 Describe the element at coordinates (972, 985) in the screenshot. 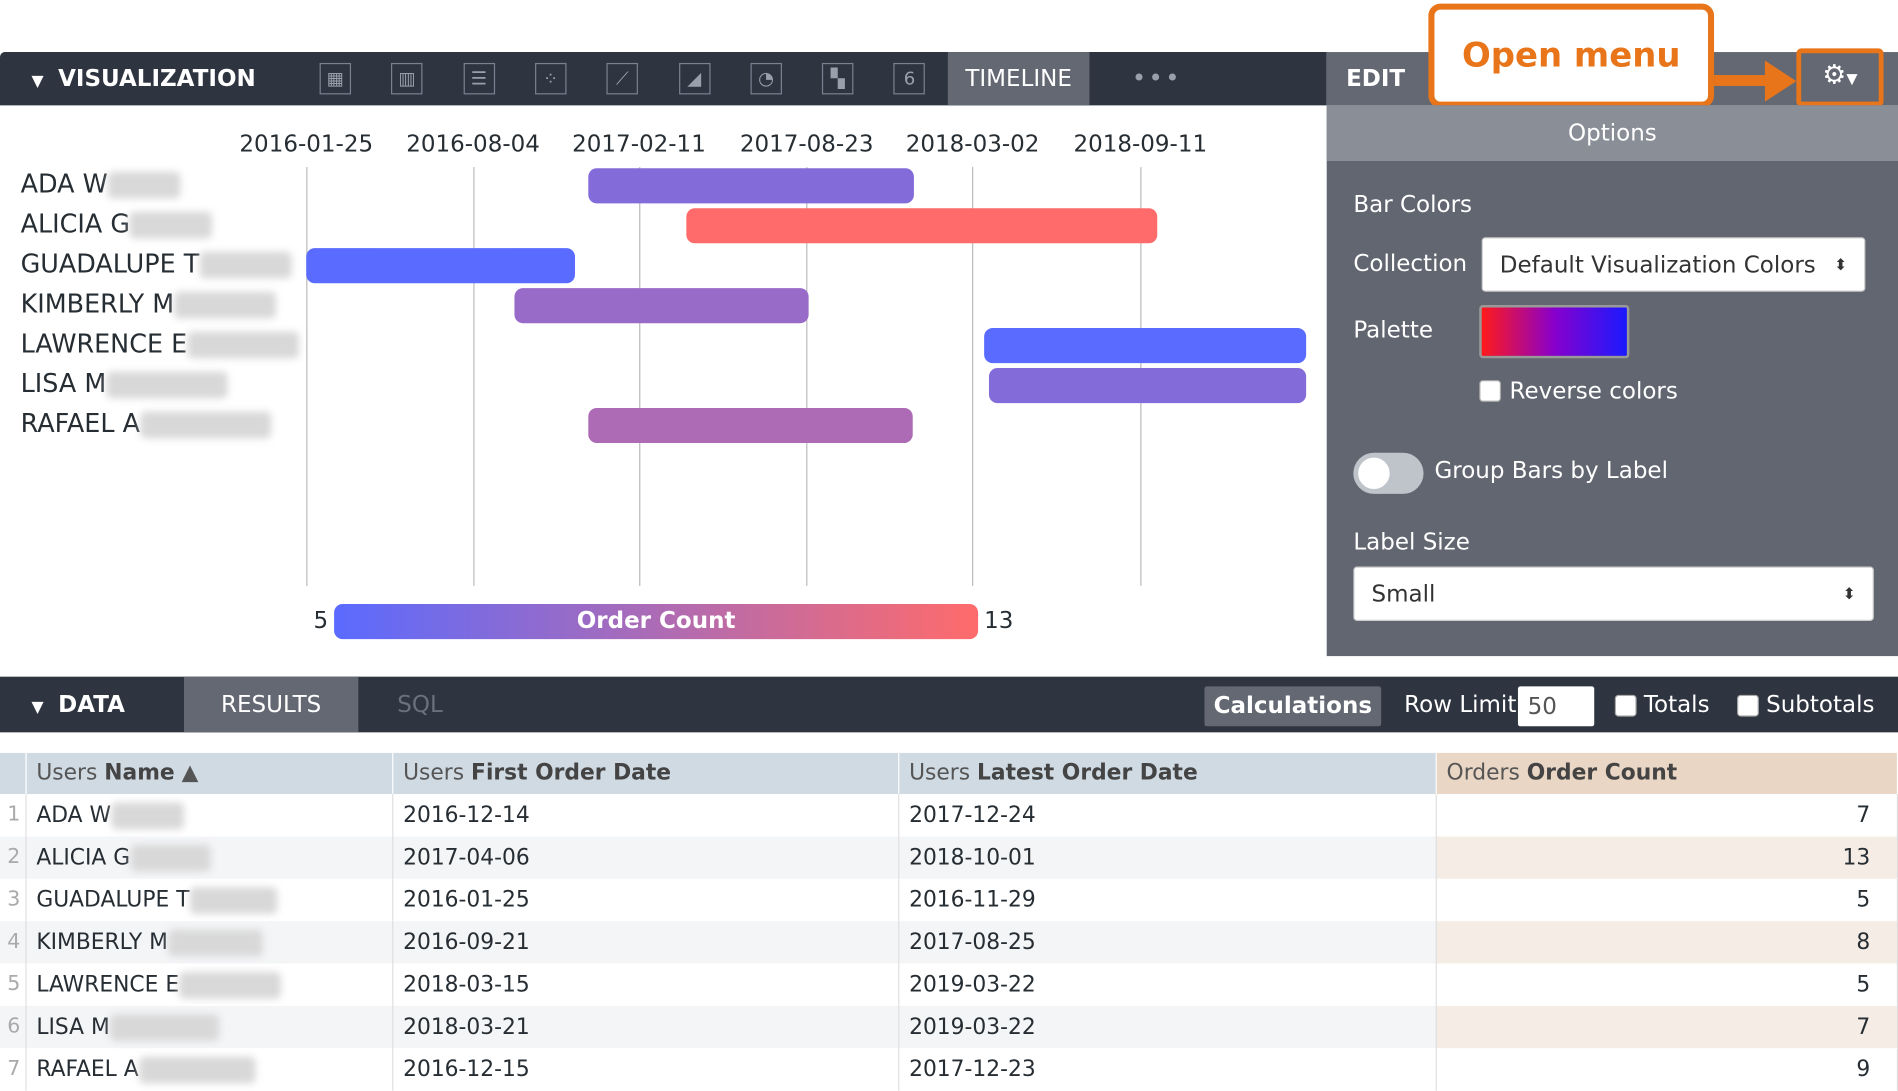

I see `cell-value: 2019-03-22` at that location.